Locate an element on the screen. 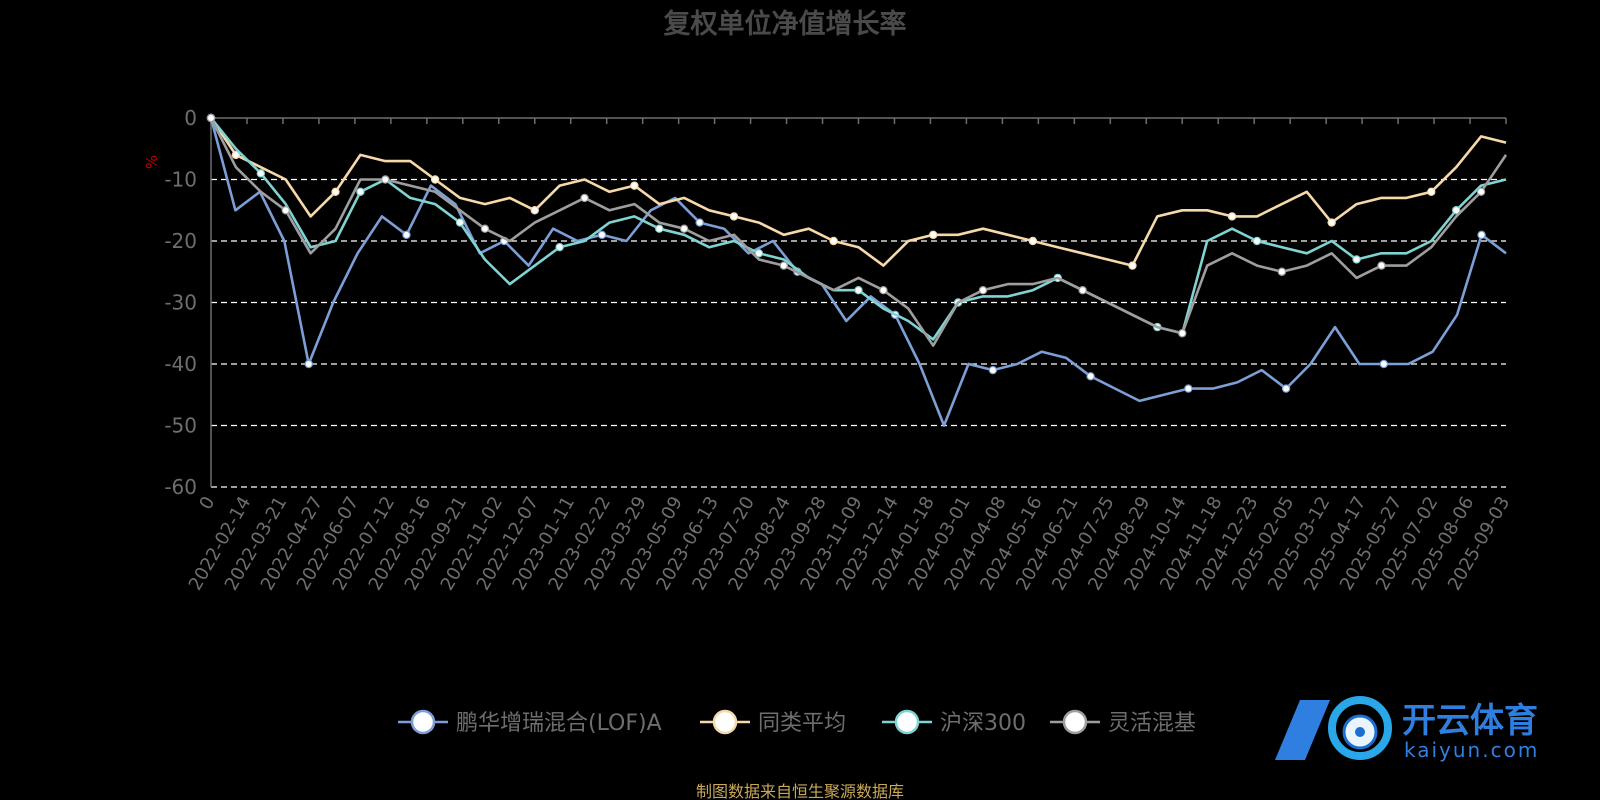  data-source-note: 制图数据来自恒生聚源数据库 is located at coordinates (800, 791).